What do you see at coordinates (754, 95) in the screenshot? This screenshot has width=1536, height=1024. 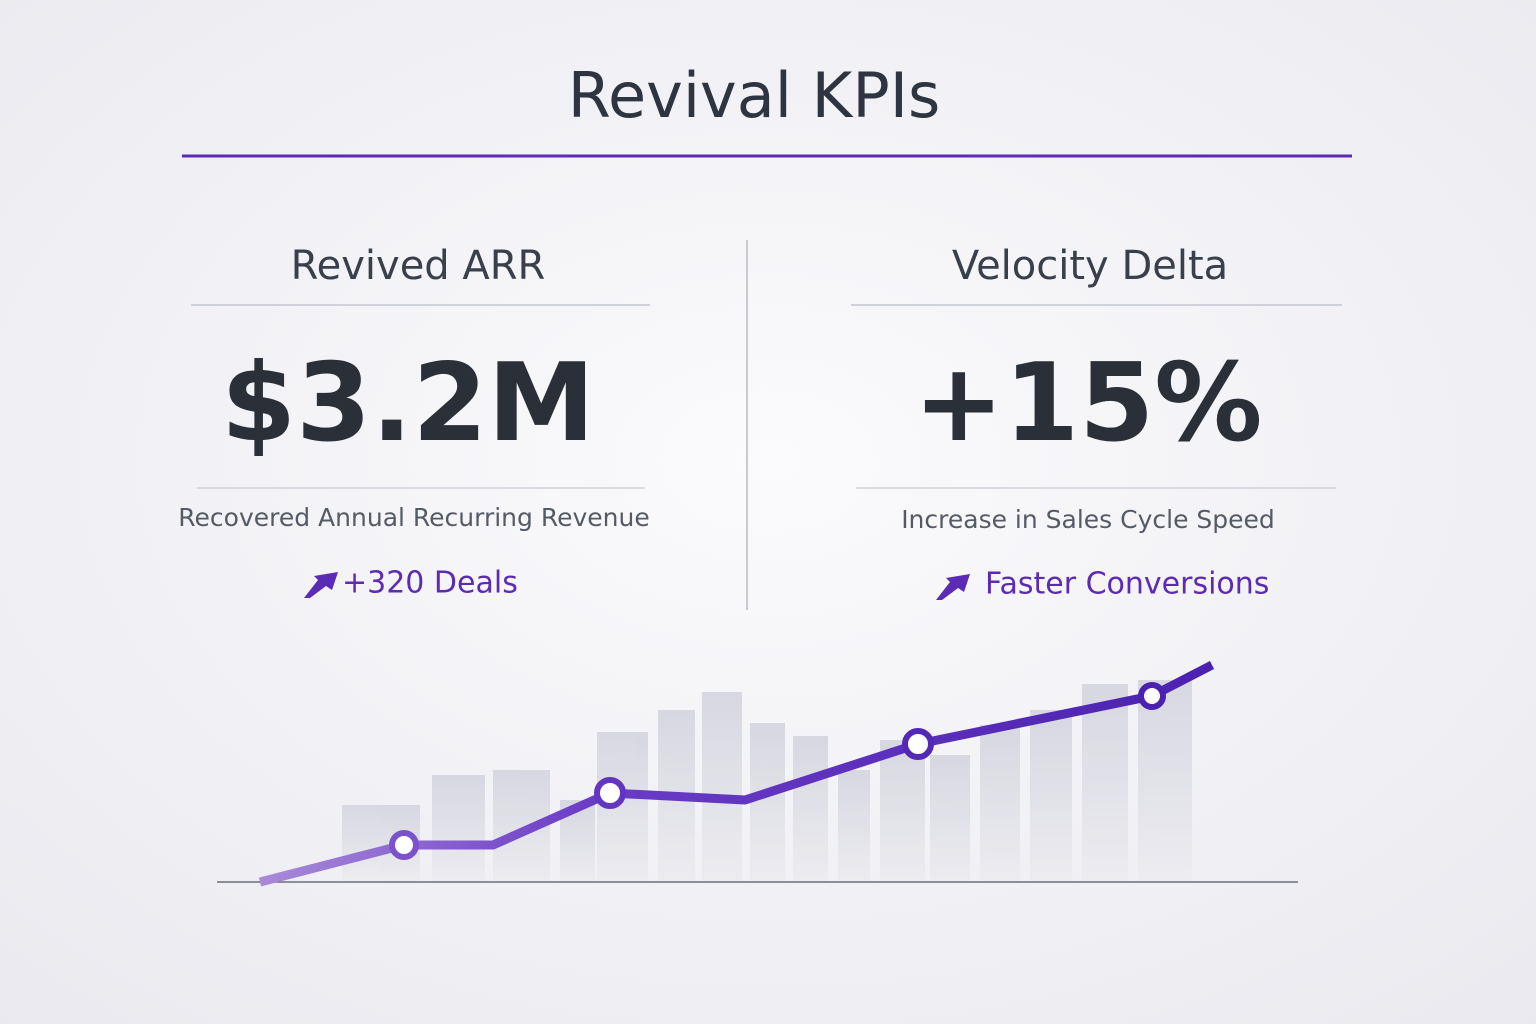 I see `title: Revival KPIs` at bounding box center [754, 95].